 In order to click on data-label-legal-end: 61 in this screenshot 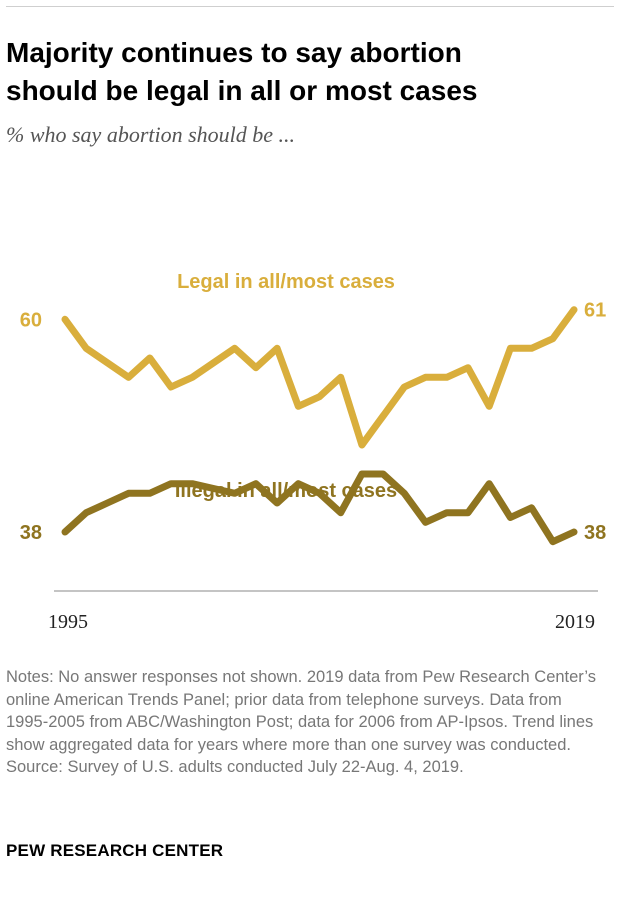, I will do `click(595, 311)`.